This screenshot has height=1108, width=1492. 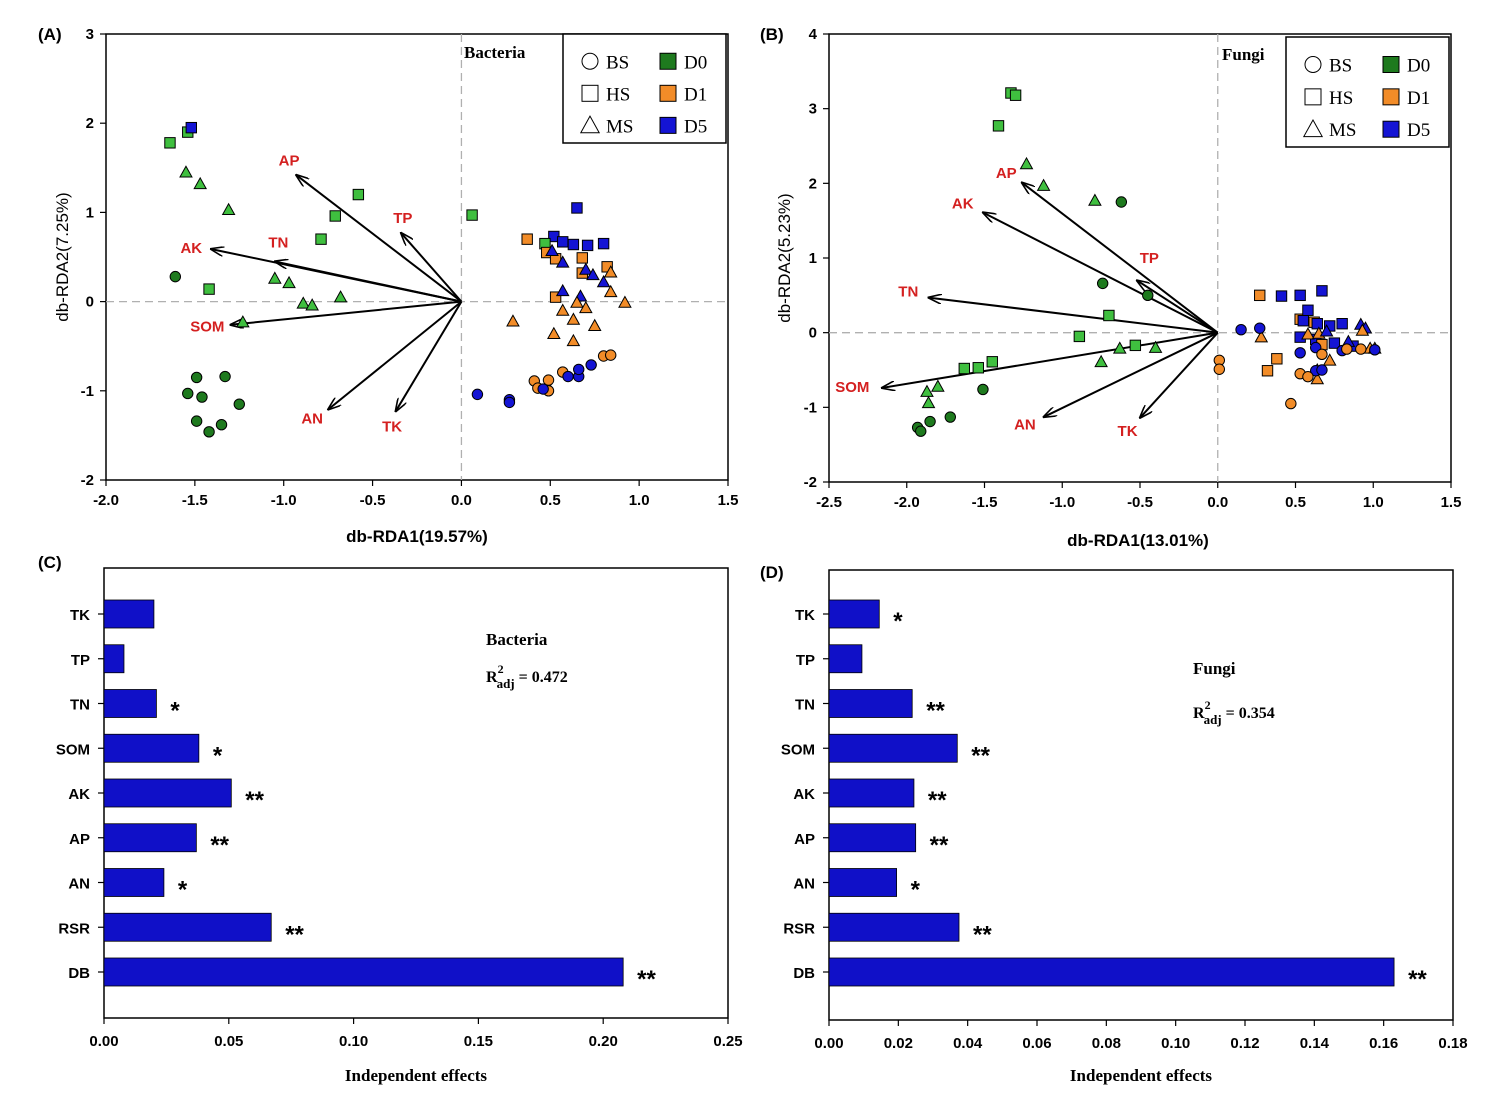 I want to click on arrow-som, so click(x=346, y=312).